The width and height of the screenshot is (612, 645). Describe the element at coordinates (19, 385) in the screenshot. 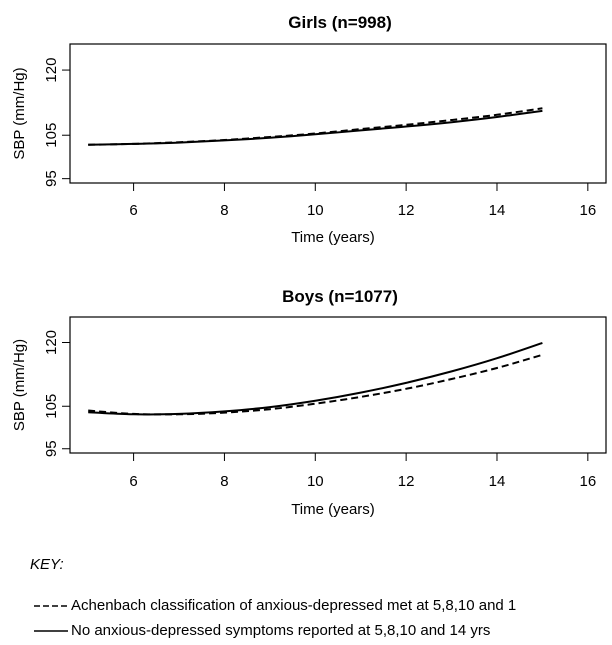

I see `boys-y-axis-label: SBP (mm/Hg)` at that location.